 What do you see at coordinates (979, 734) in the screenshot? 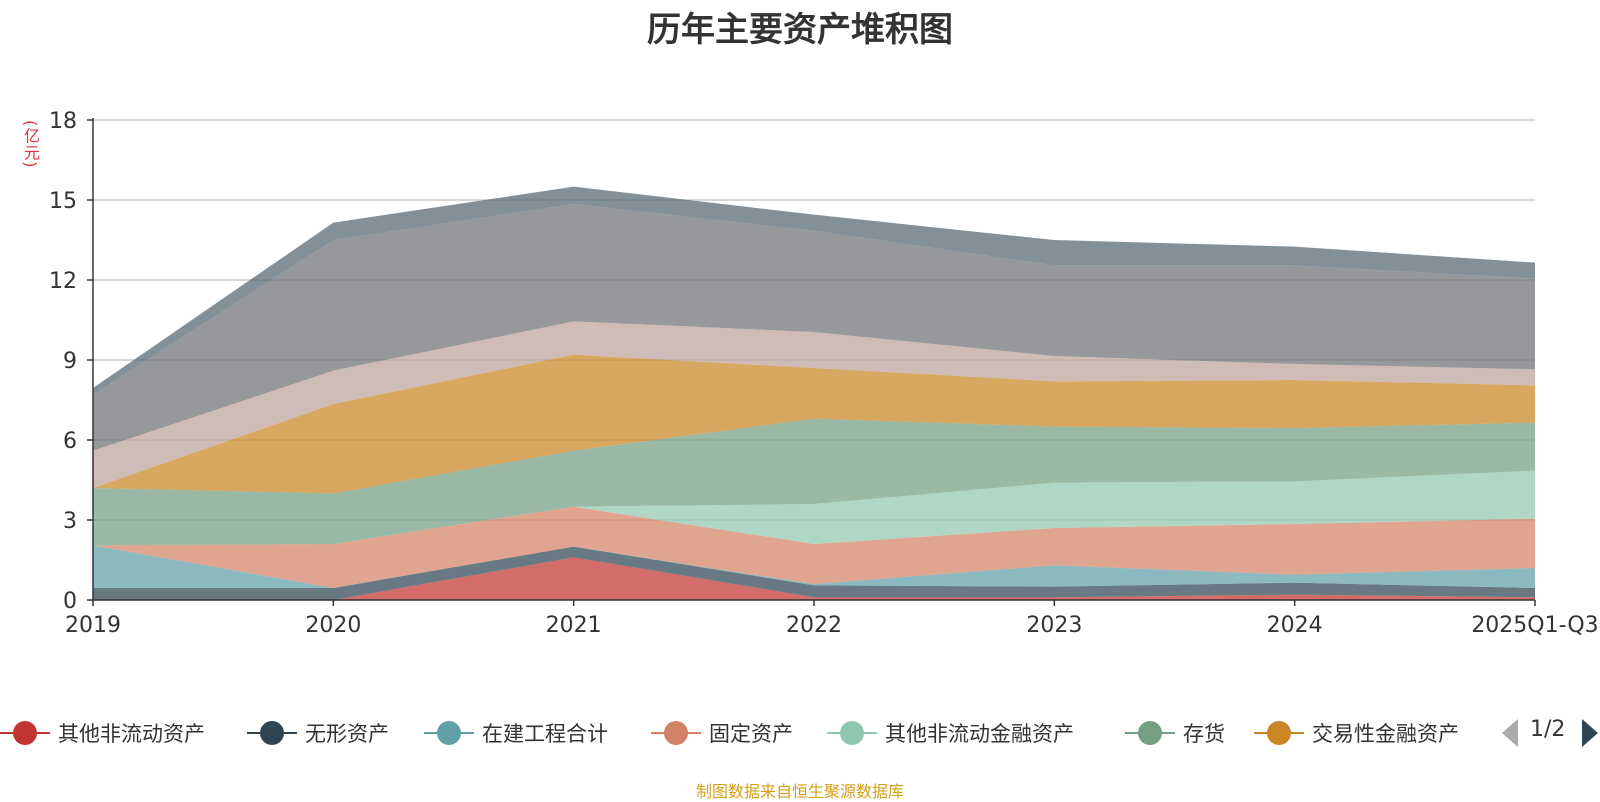
I see `legend-item-label: 其他非流动金融资产` at bounding box center [979, 734].